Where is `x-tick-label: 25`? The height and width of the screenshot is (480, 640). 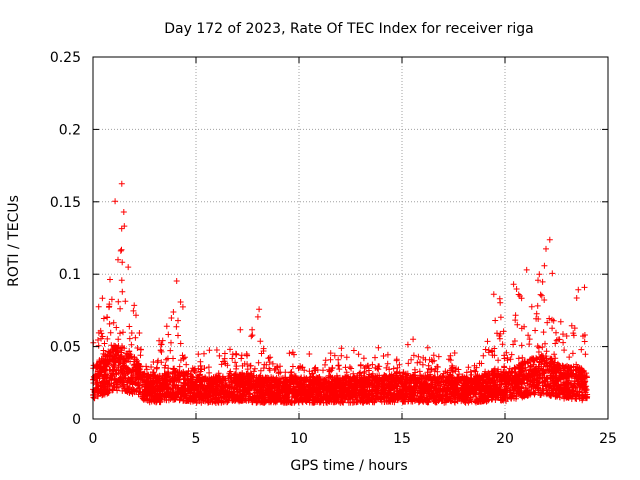
x-tick-label: 25 is located at coordinates (608, 439).